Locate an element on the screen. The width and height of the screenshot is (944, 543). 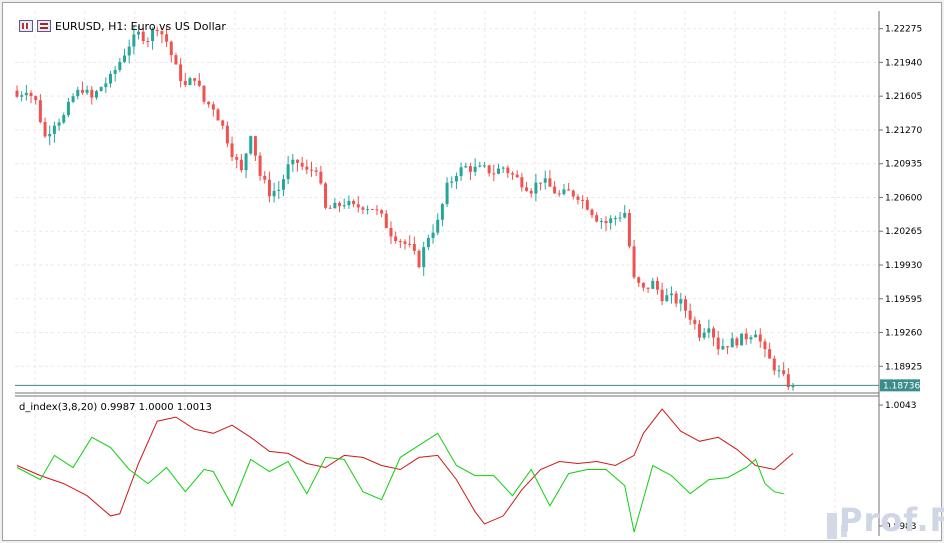
symbol-label: EURUSD, H1: Euro vs US Dollar is located at coordinates (140, 26).